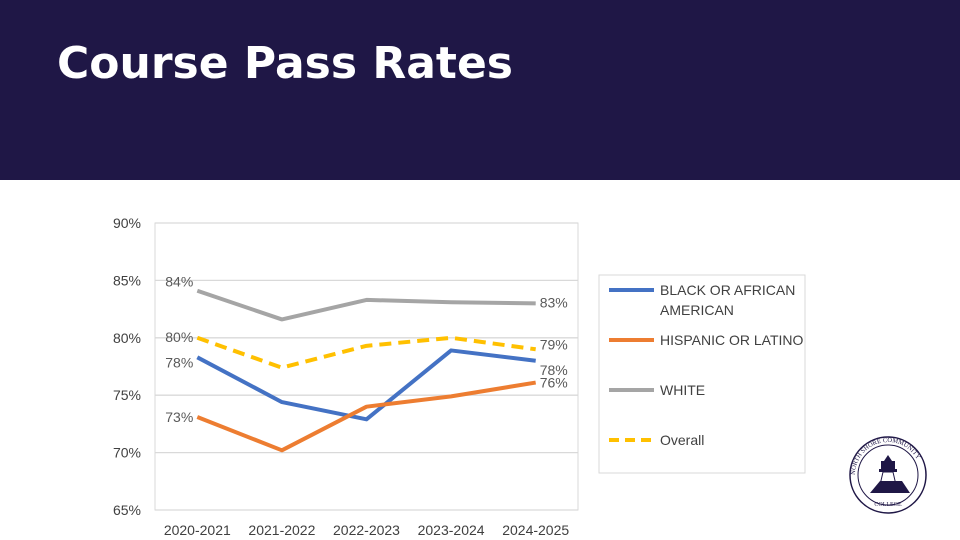 The image size is (960, 540). What do you see at coordinates (127, 338) in the screenshot?
I see `y-tick-label: 80%` at bounding box center [127, 338].